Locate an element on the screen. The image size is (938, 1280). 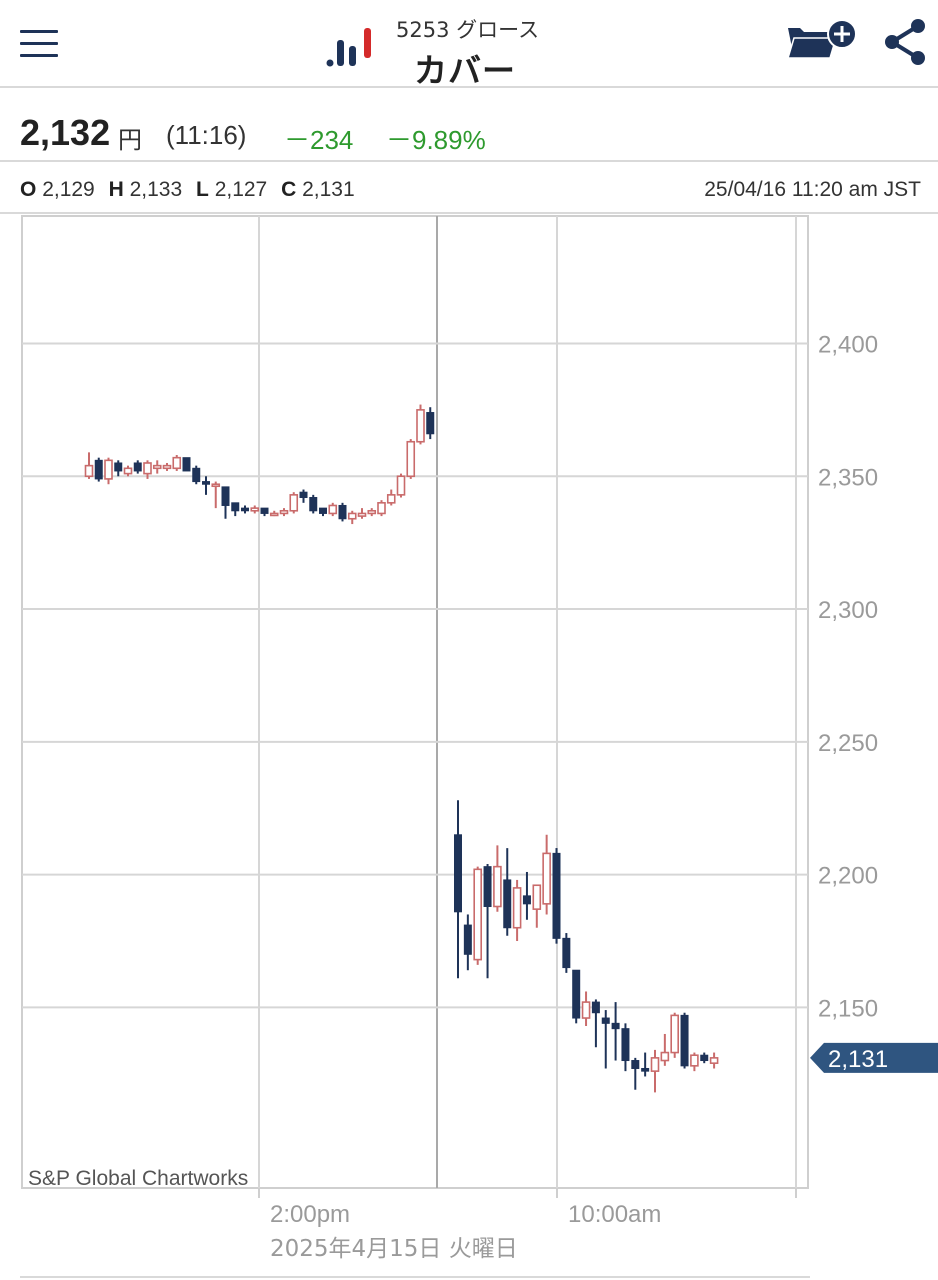
ticker-code: 5253 グロース is located at coordinates (468, 30).